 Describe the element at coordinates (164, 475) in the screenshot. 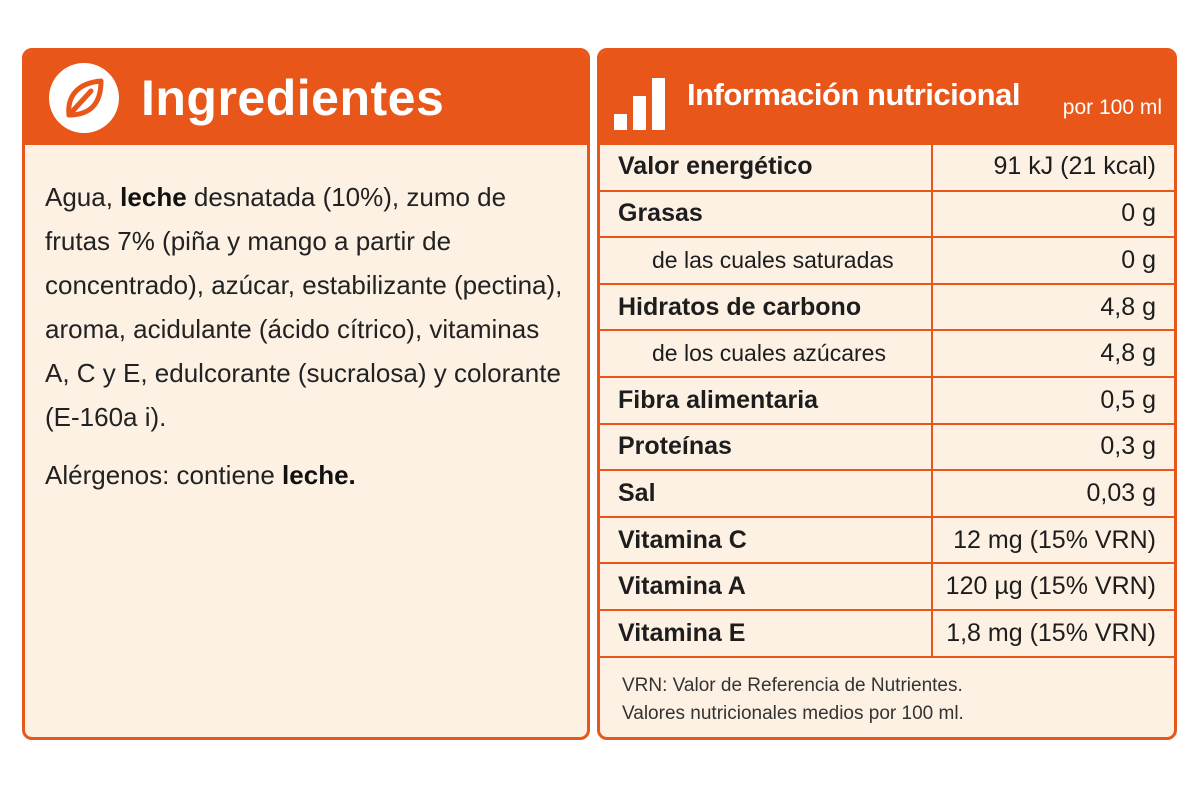

I see `allergens-prefix: Alérgenos: contiene` at that location.